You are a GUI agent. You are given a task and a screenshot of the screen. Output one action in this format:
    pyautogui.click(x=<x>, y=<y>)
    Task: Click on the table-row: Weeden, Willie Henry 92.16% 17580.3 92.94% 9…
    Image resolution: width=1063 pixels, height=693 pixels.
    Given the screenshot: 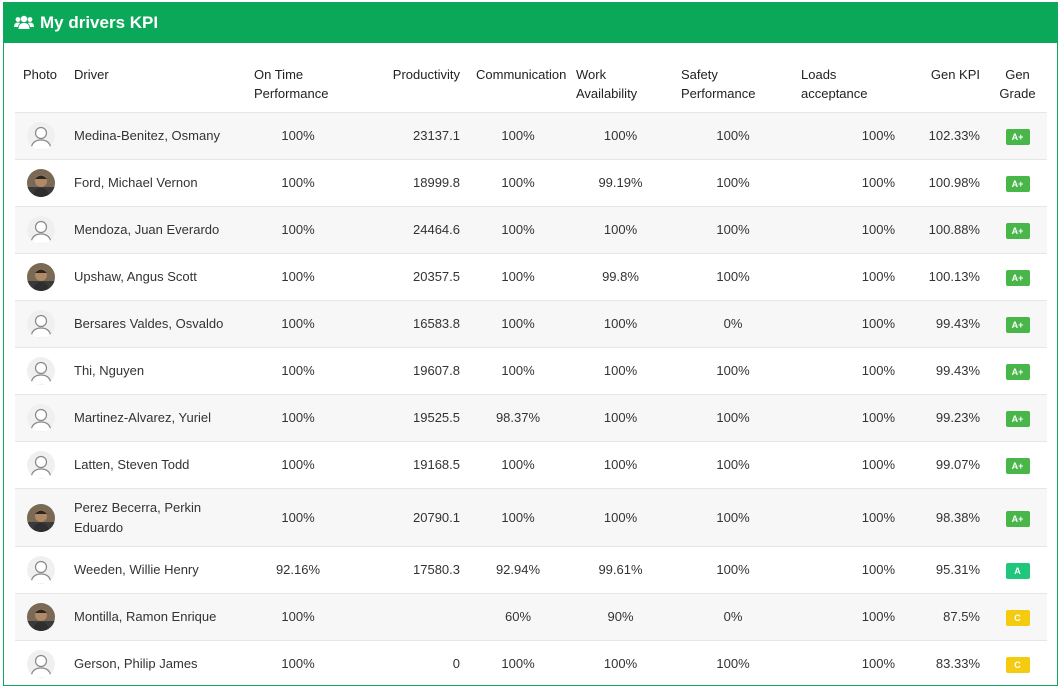 What is the action you would take?
    pyautogui.click(x=531, y=570)
    